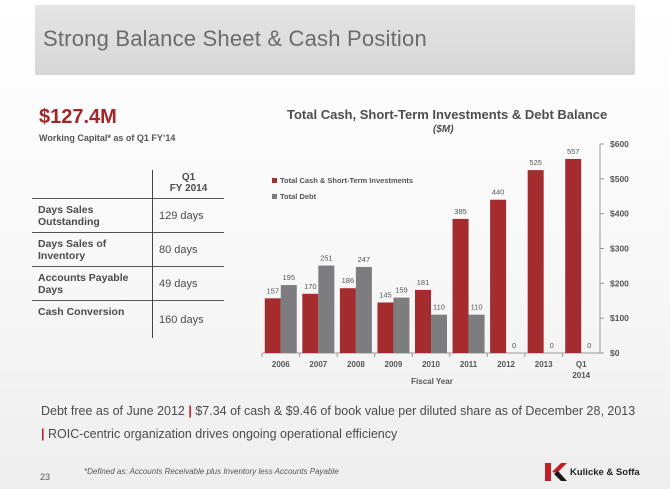  I want to click on y-tick-label: $200, so click(619, 283).